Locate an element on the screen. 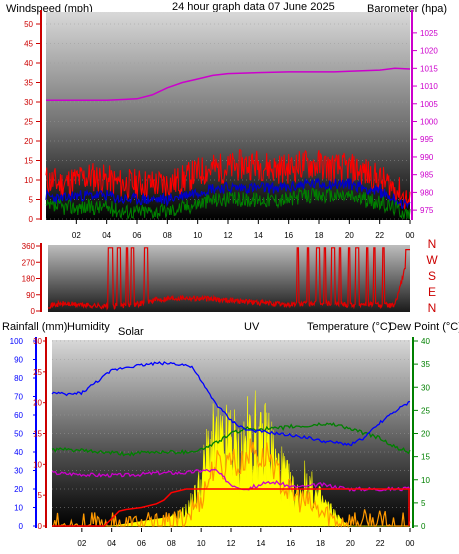  rainfall-tick-label: 5 is located at coordinates (40, 495).